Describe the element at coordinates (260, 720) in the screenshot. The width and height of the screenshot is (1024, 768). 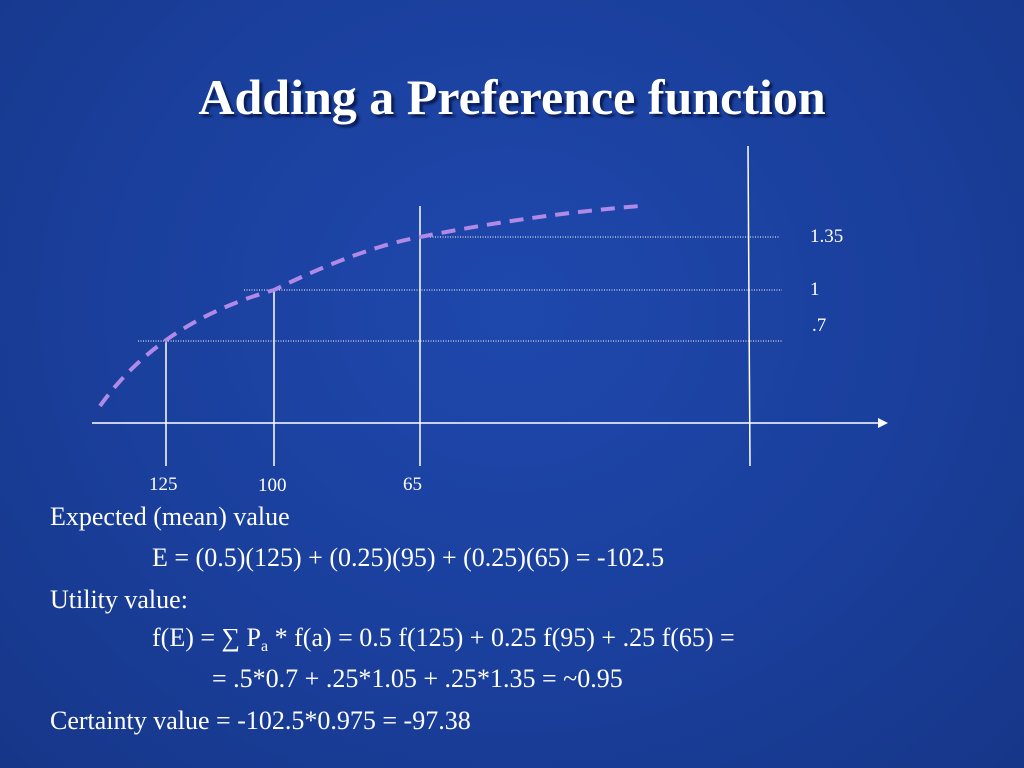
I see `certainty-value: Certainty value = -102.5*0.975 = -97.38` at that location.